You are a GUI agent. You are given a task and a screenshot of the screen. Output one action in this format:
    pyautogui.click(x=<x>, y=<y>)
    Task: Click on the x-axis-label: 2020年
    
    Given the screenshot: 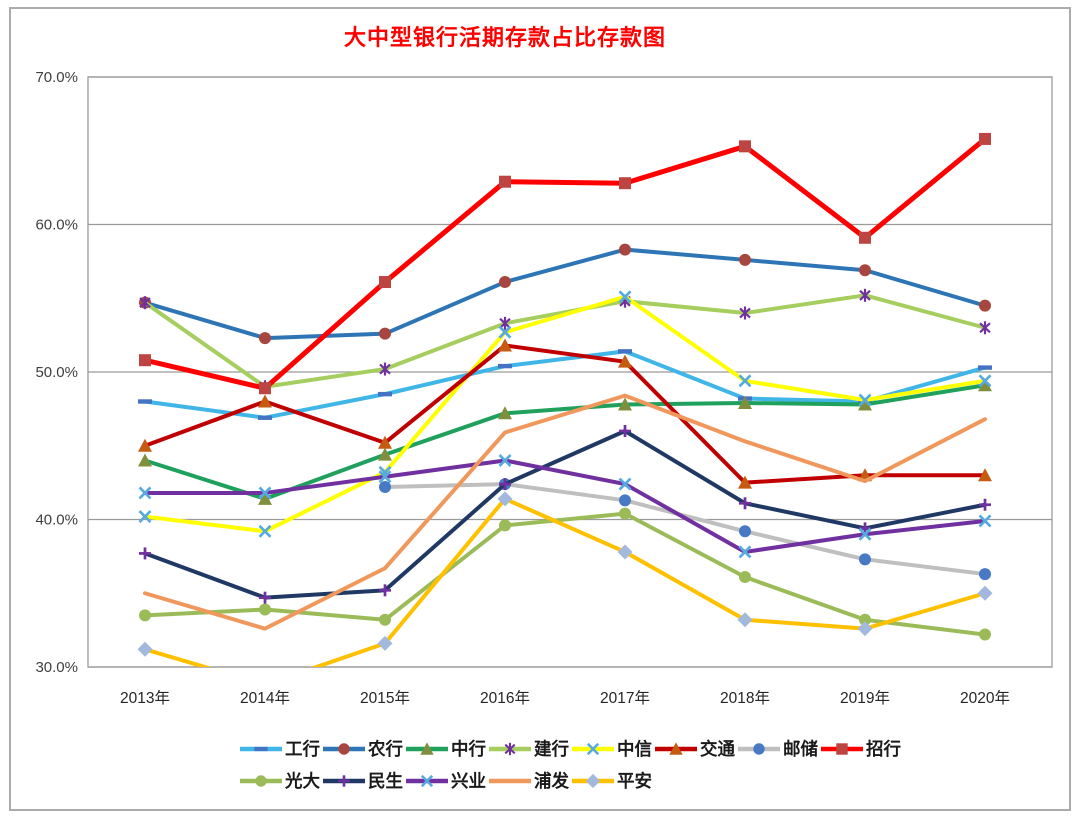 What is the action you would take?
    pyautogui.click(x=985, y=698)
    